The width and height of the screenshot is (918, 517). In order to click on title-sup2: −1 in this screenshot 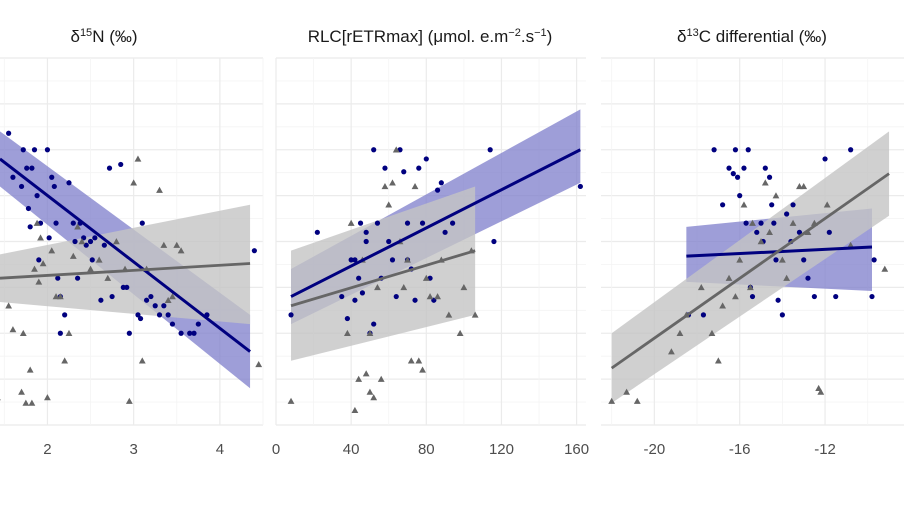, I will do `click(540, 33)`.